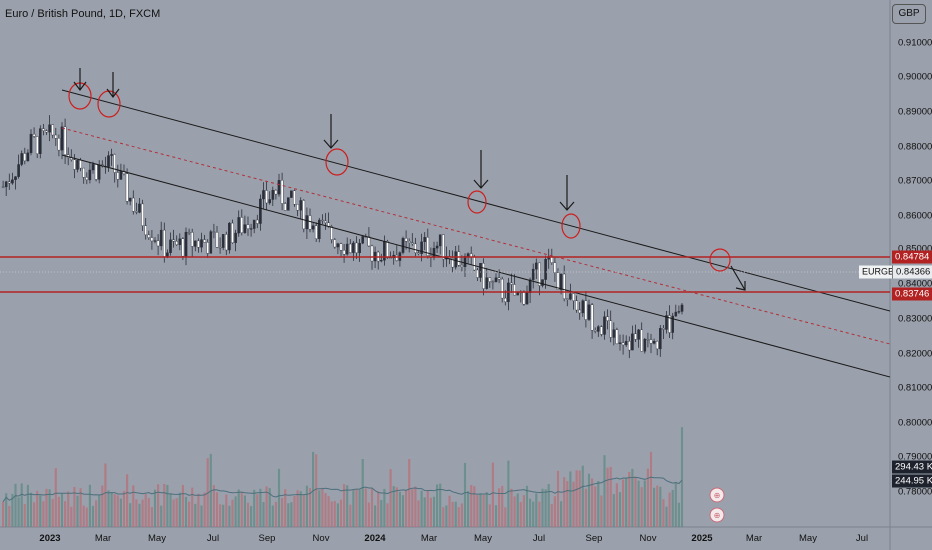 The image size is (932, 550). What do you see at coordinates (375, 538) in the screenshot?
I see `time-label: 2024` at bounding box center [375, 538].